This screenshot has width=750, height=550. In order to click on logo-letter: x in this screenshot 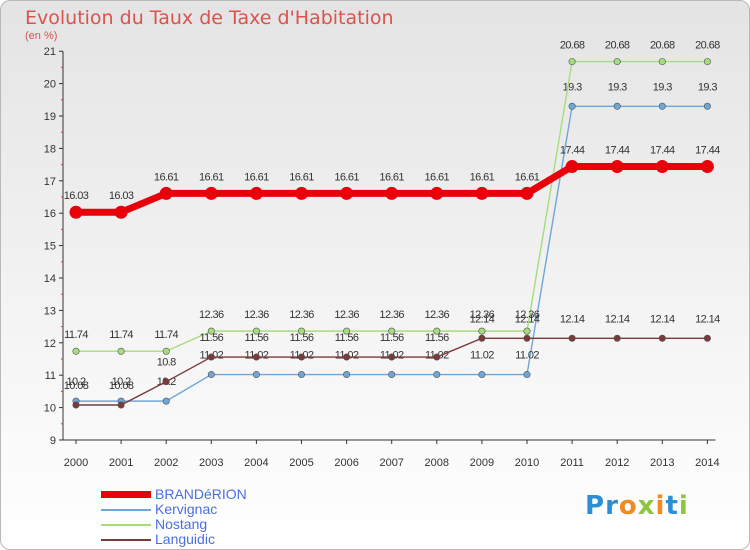, I will do `click(646, 506)`.